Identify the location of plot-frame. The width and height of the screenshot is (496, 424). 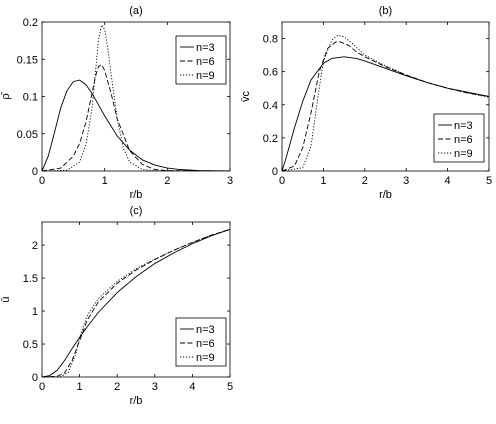
(136, 299).